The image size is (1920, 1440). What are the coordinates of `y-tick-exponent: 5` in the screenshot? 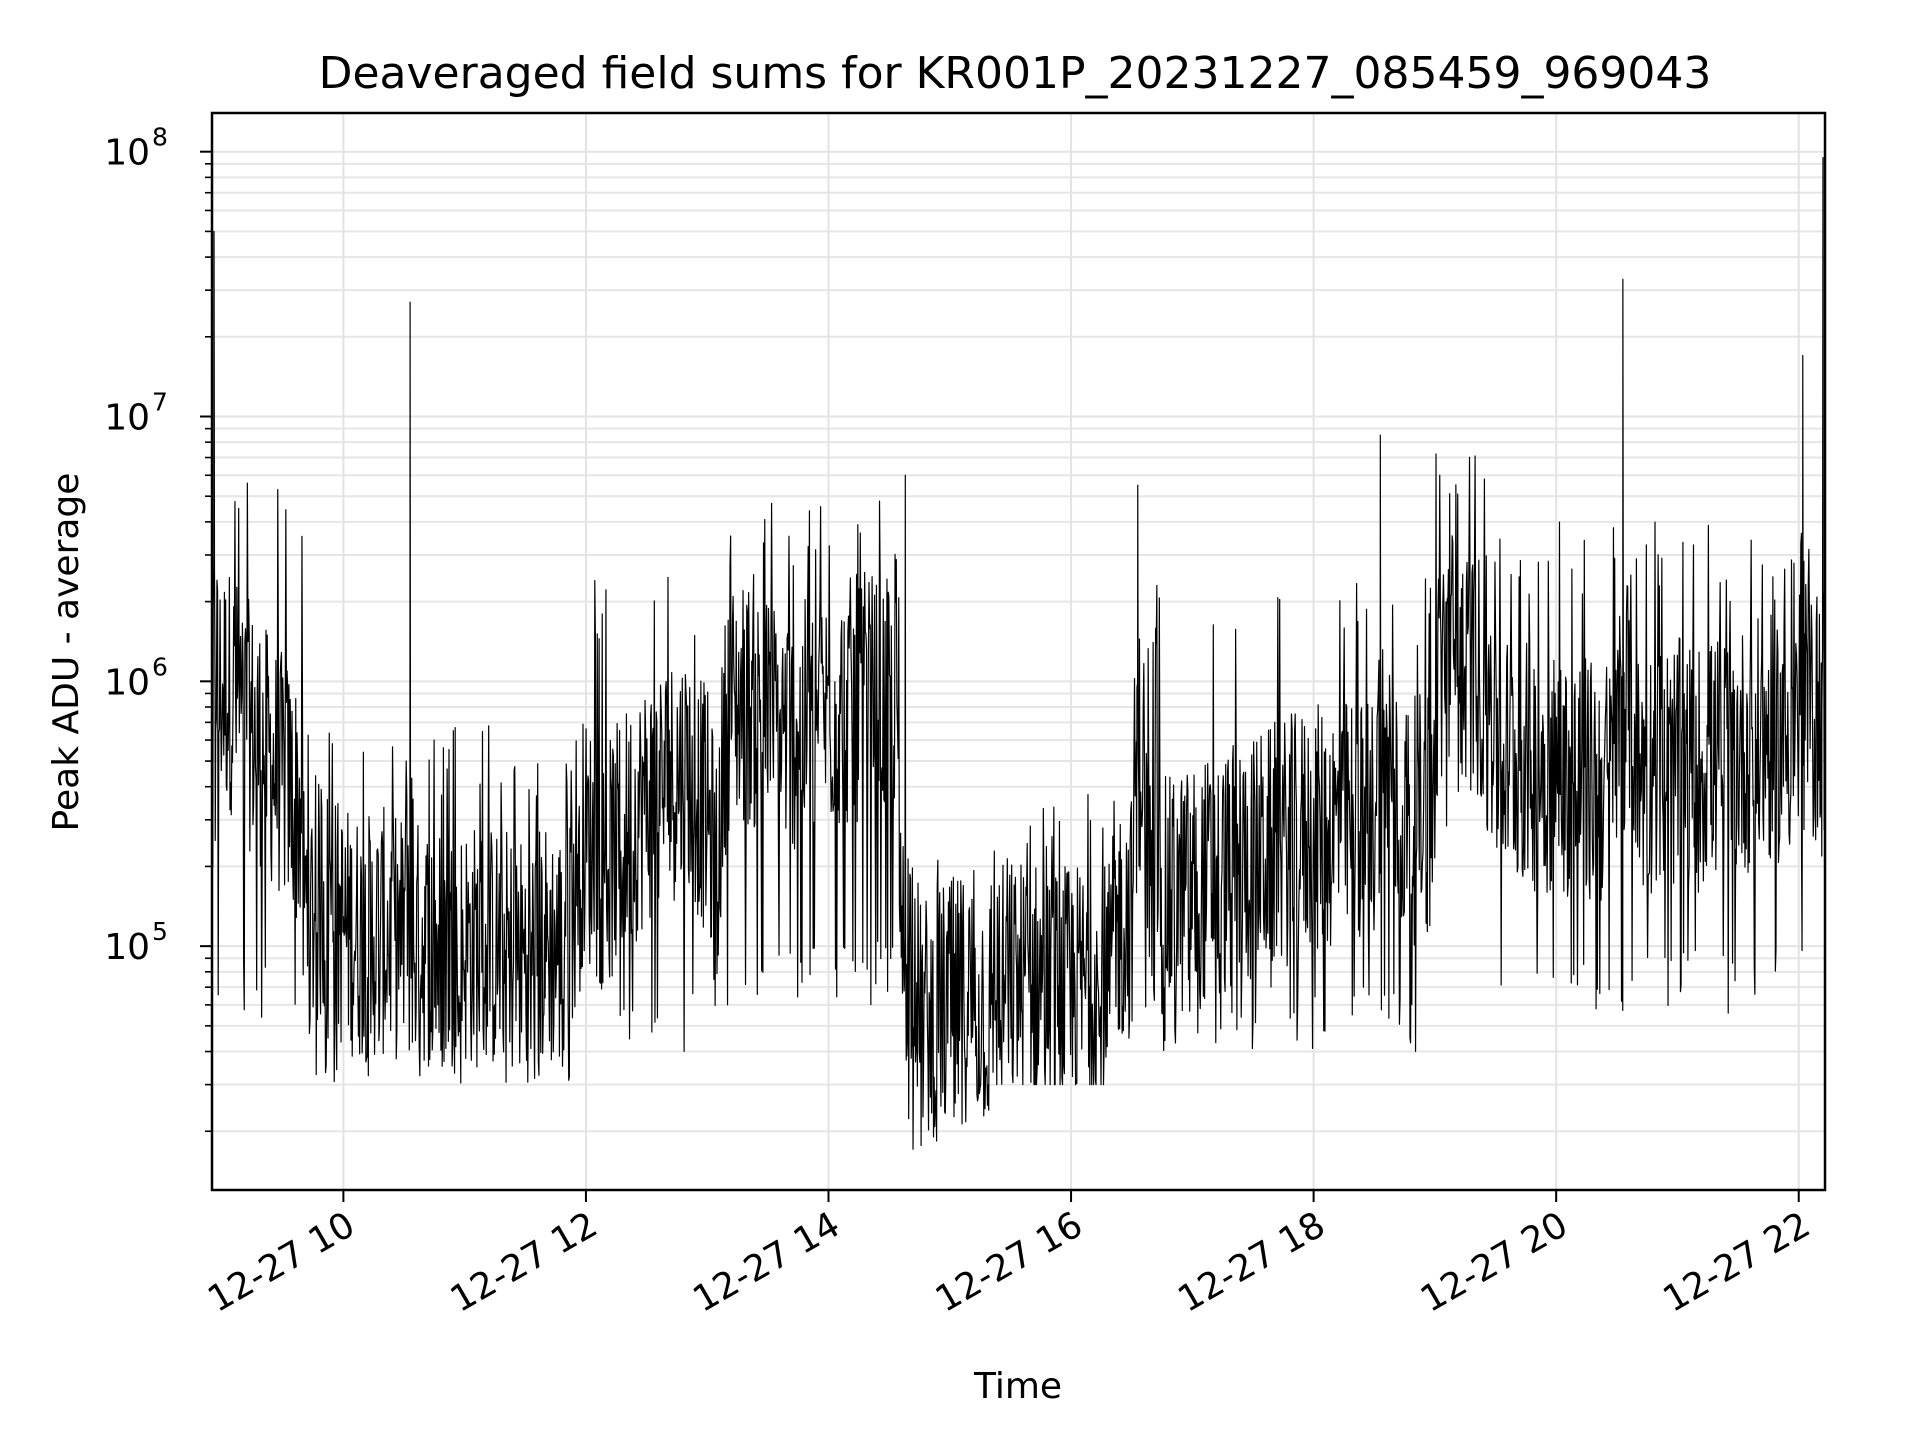 It's located at (160, 931).